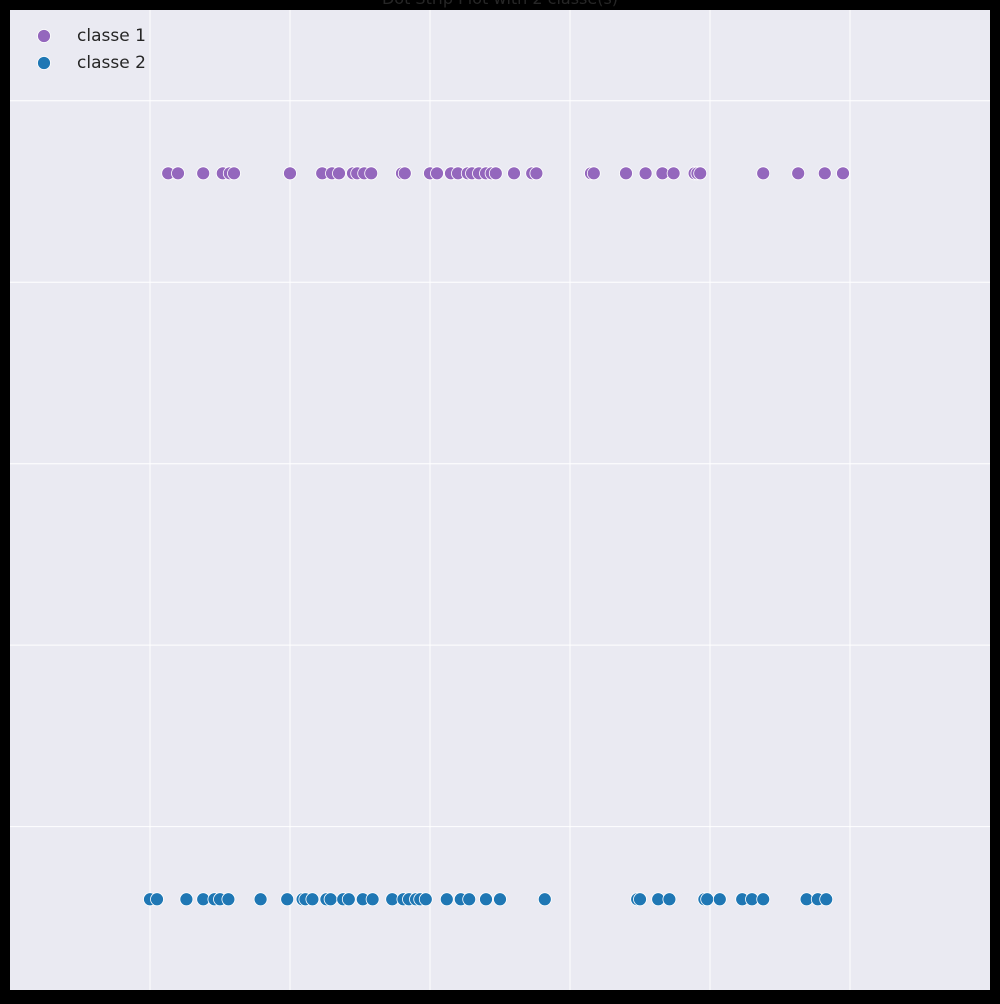  What do you see at coordinates (91, 49) in the screenshot?
I see `legend: classe 1 classe 2` at bounding box center [91, 49].